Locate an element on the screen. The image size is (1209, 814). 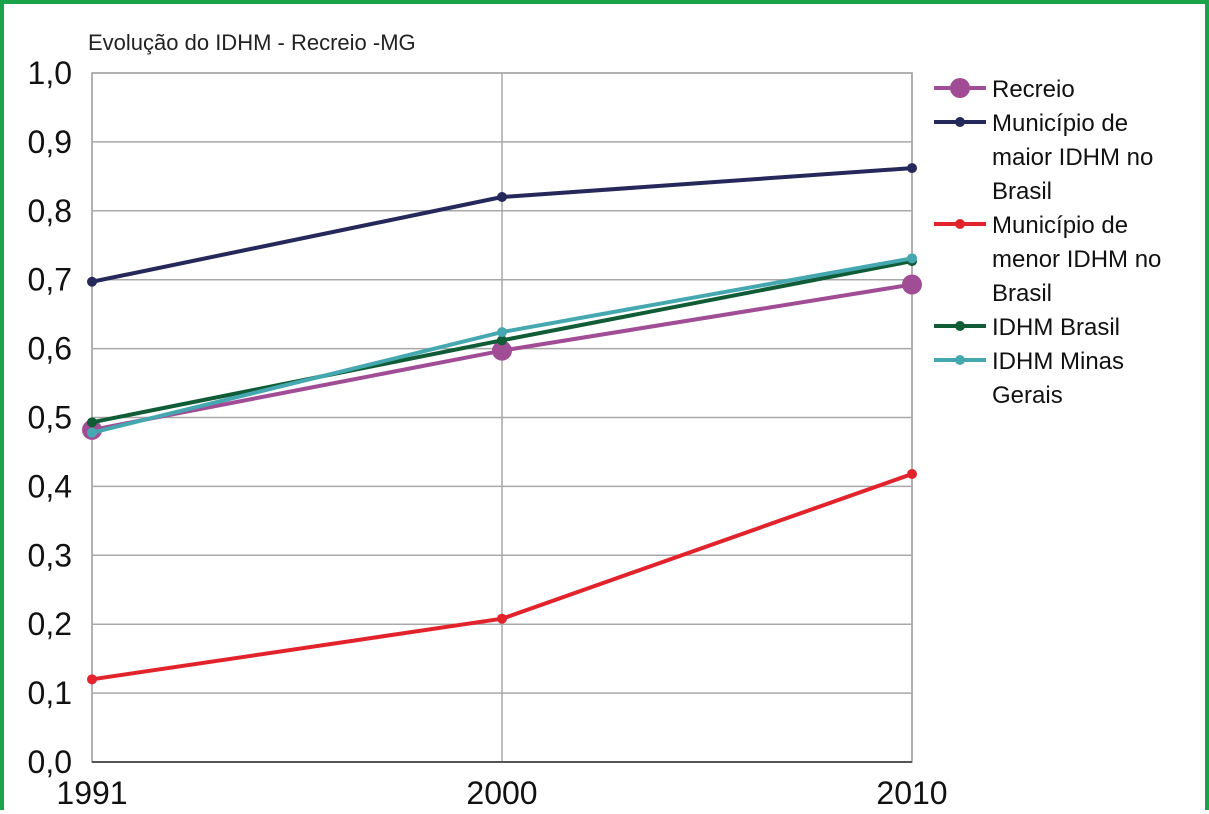
y-tick-label: 0,7 is located at coordinates (50, 280).